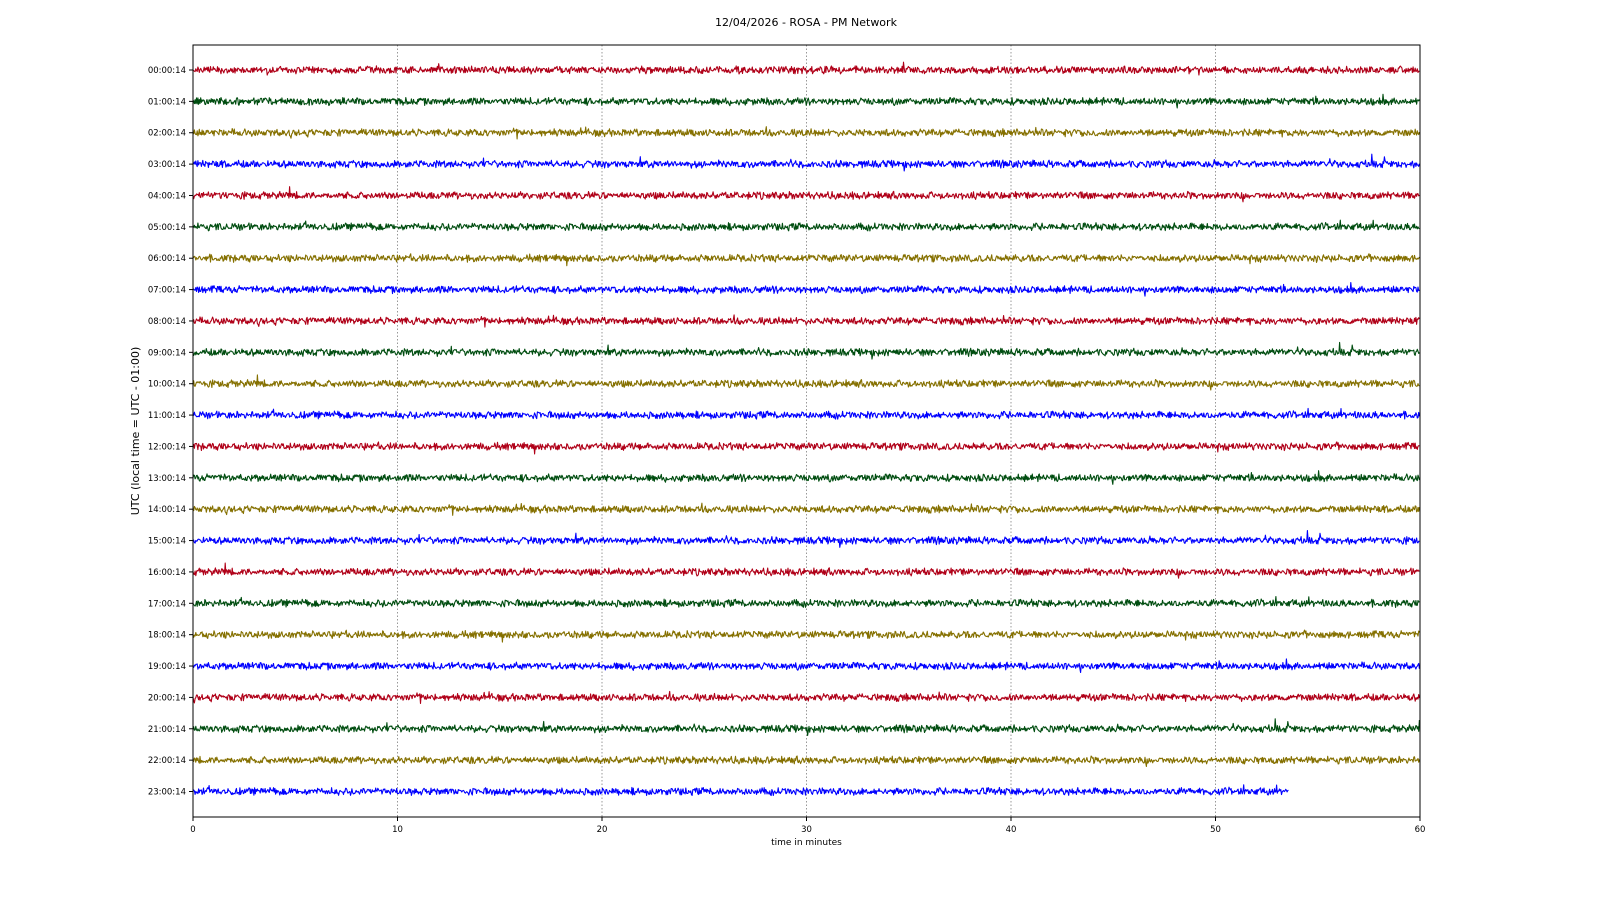  What do you see at coordinates (167, 165) in the screenshot?
I see `y-tick-label: 03:00:14` at bounding box center [167, 165].